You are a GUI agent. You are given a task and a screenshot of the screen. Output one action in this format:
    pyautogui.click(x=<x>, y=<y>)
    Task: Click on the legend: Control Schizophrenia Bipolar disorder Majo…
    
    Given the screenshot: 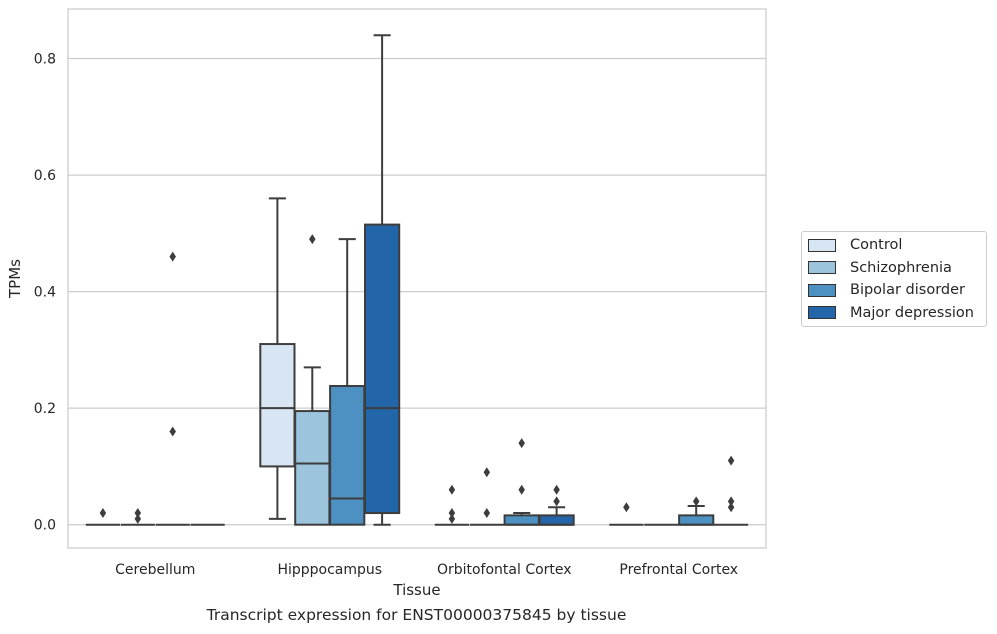 What is the action you would take?
    pyautogui.click(x=894, y=279)
    